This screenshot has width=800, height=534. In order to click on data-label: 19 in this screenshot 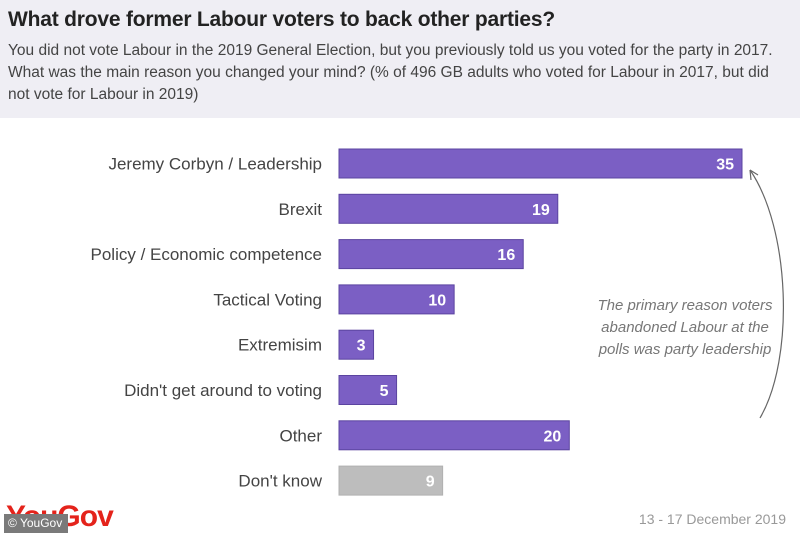, I will do `click(541, 210)`.